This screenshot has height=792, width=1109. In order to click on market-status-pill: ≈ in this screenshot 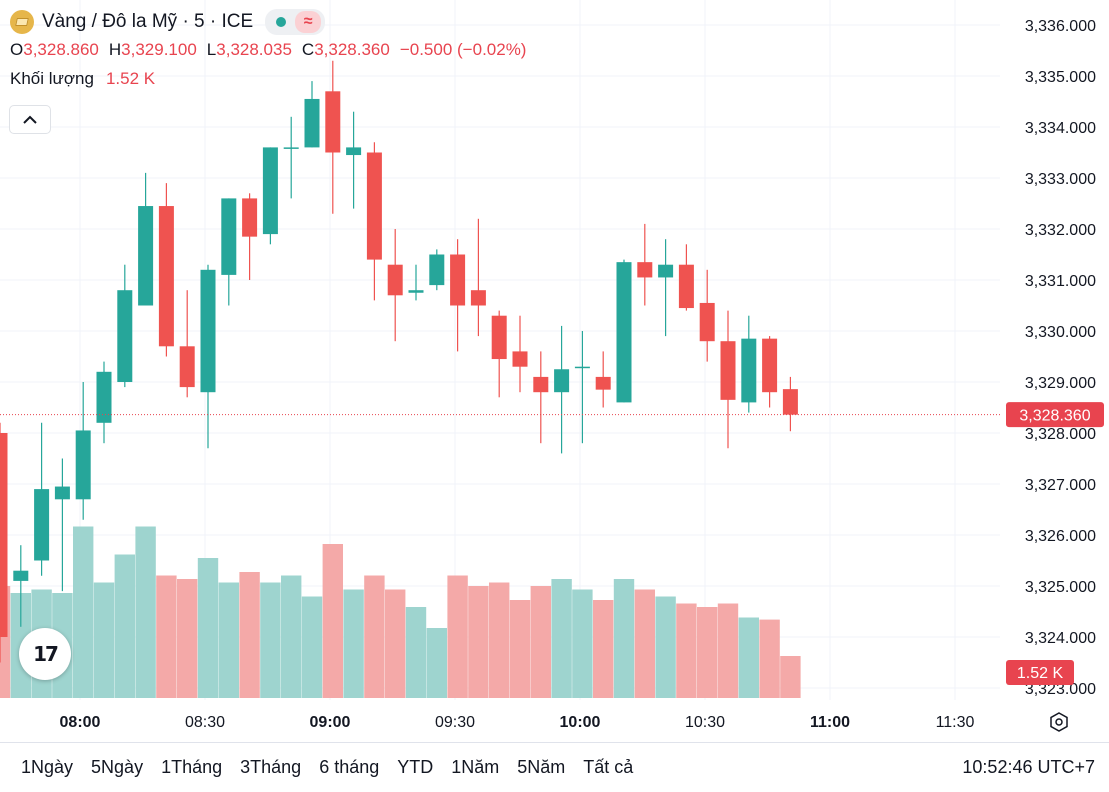, I will do `click(295, 22)`.